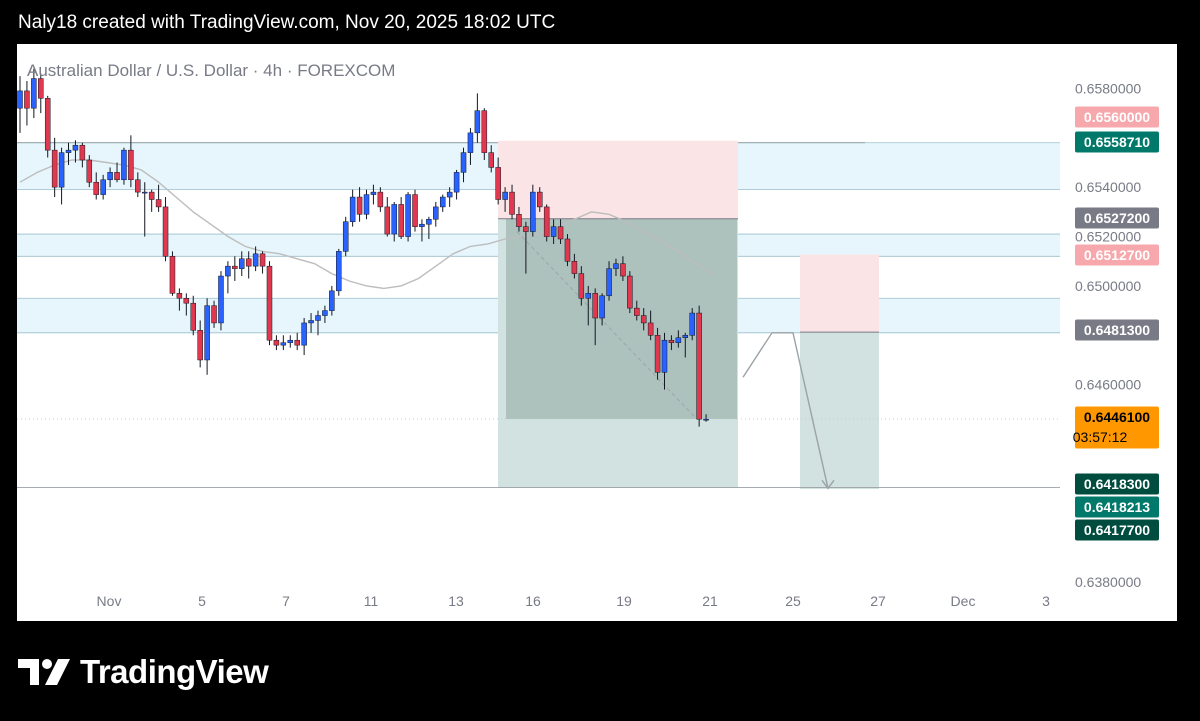  What do you see at coordinates (1108, 187) in the screenshot?
I see `y-axis-tick-label: 0.6540000` at bounding box center [1108, 187].